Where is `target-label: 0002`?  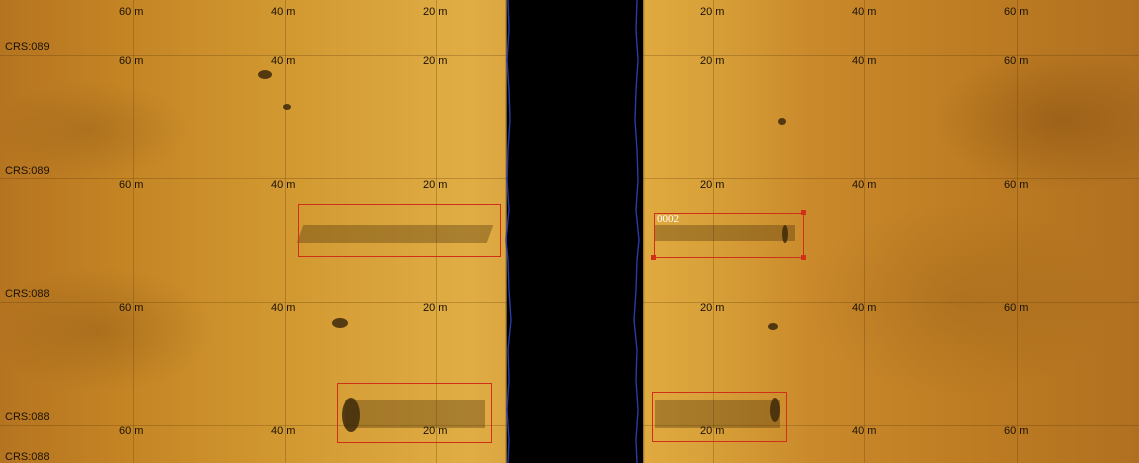 target-label: 0002 is located at coordinates (668, 219).